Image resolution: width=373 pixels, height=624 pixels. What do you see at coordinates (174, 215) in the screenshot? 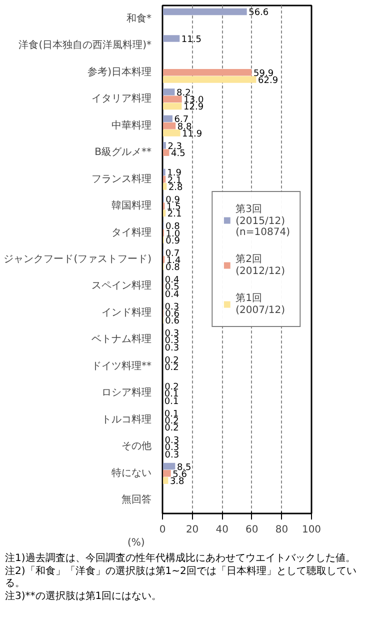
I see `data-label: 2.1` at bounding box center [174, 215].